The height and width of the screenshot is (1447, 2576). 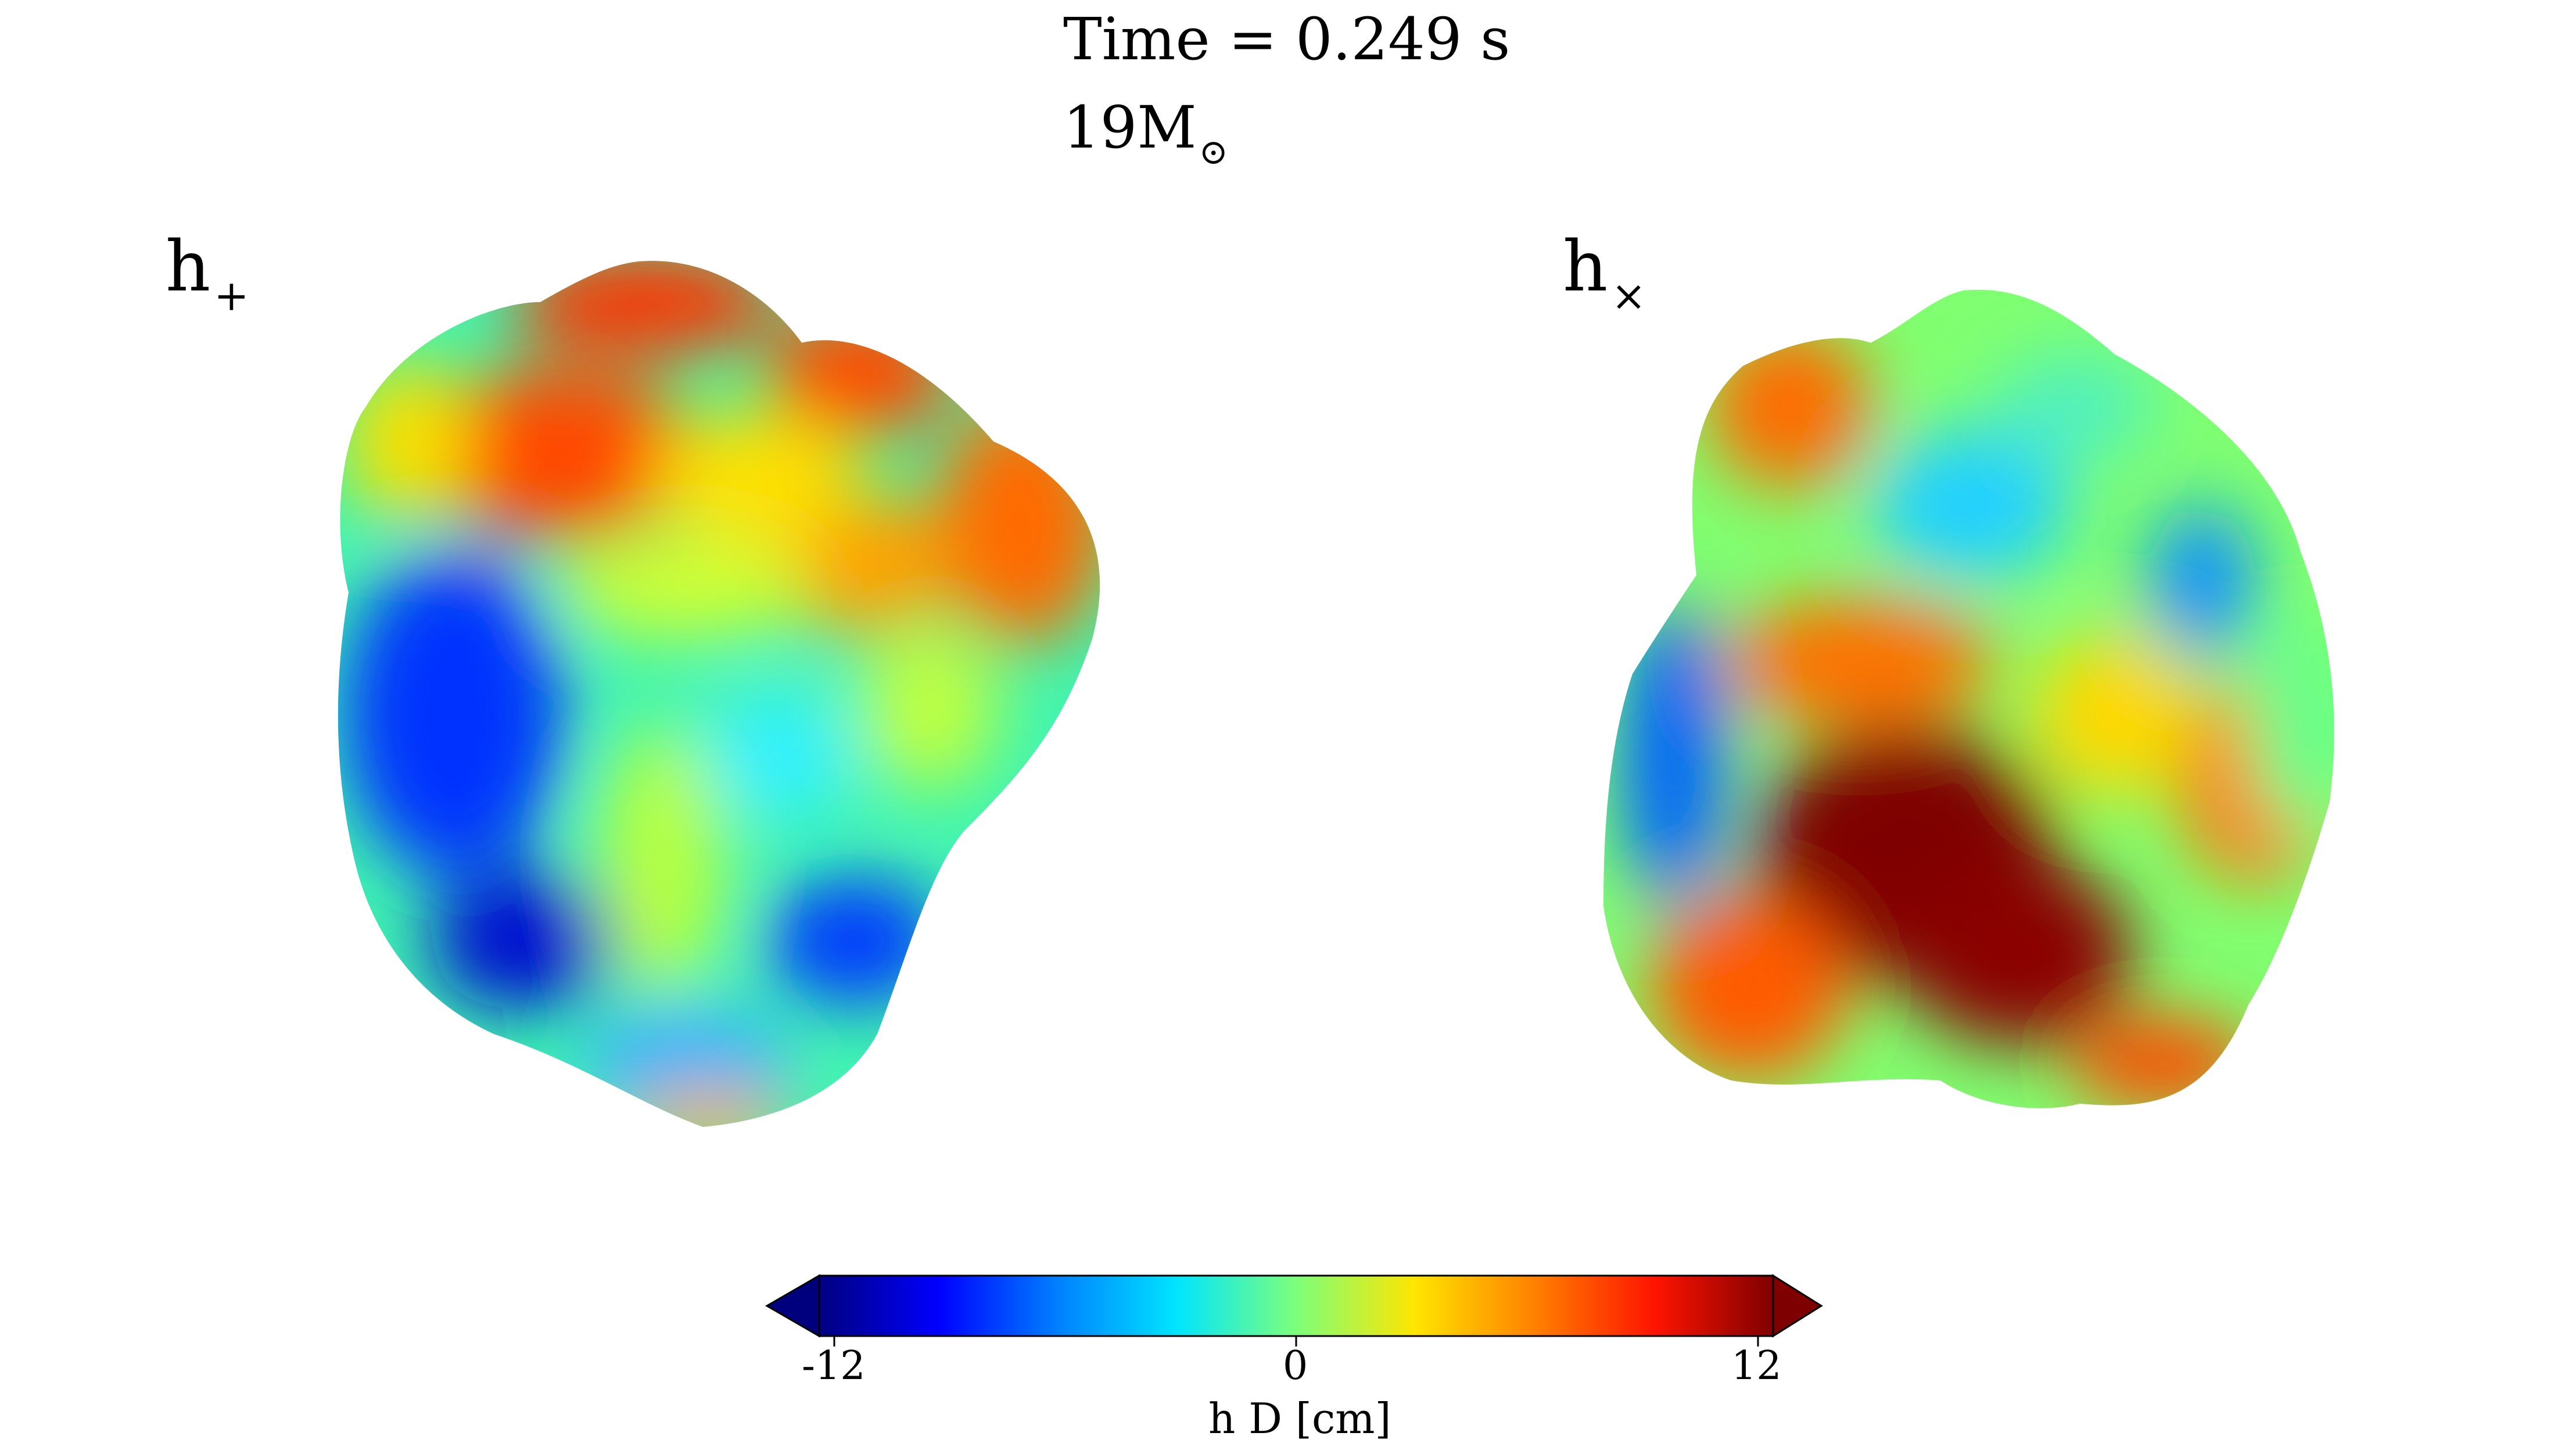 I want to click on colorbar-min-extend, so click(x=792, y=1306).